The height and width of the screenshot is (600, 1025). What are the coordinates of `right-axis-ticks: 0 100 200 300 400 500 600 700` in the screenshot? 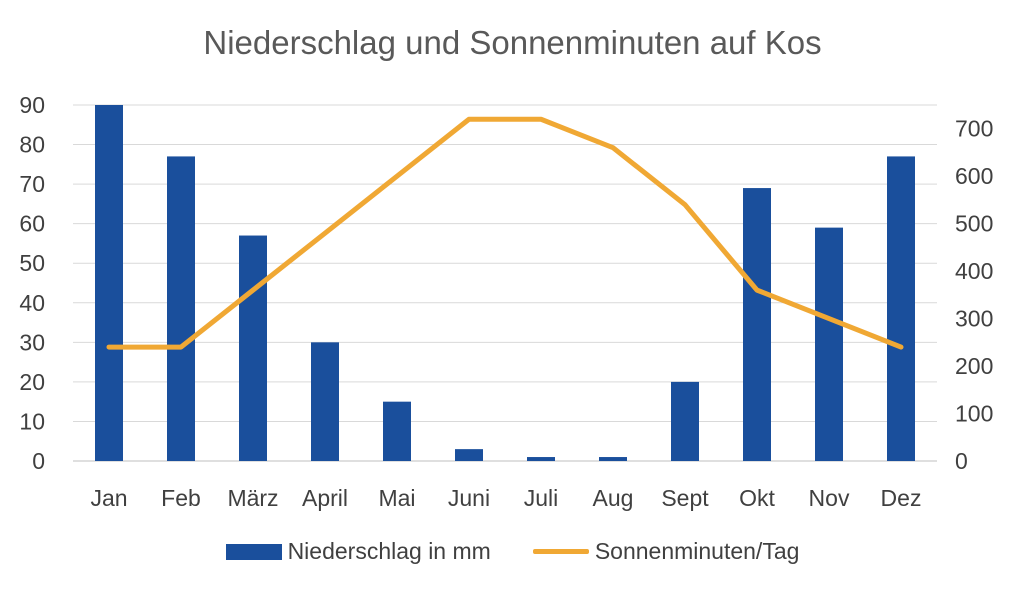 It's located at (974, 295).